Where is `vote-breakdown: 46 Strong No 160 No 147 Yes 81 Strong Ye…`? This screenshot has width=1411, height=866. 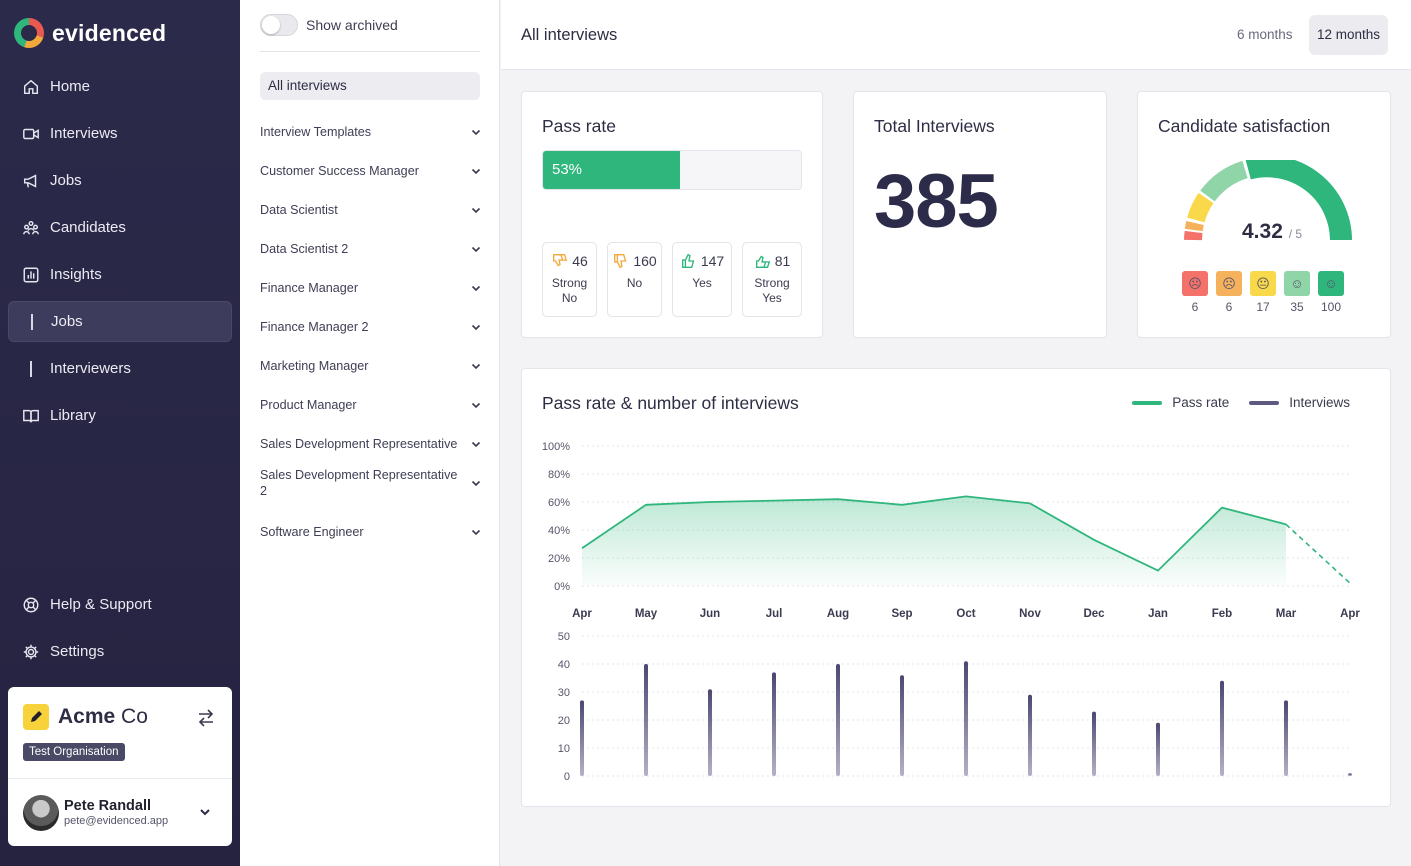 vote-breakdown: 46 Strong No 160 No 147 Yes 81 Strong Ye… is located at coordinates (672, 279).